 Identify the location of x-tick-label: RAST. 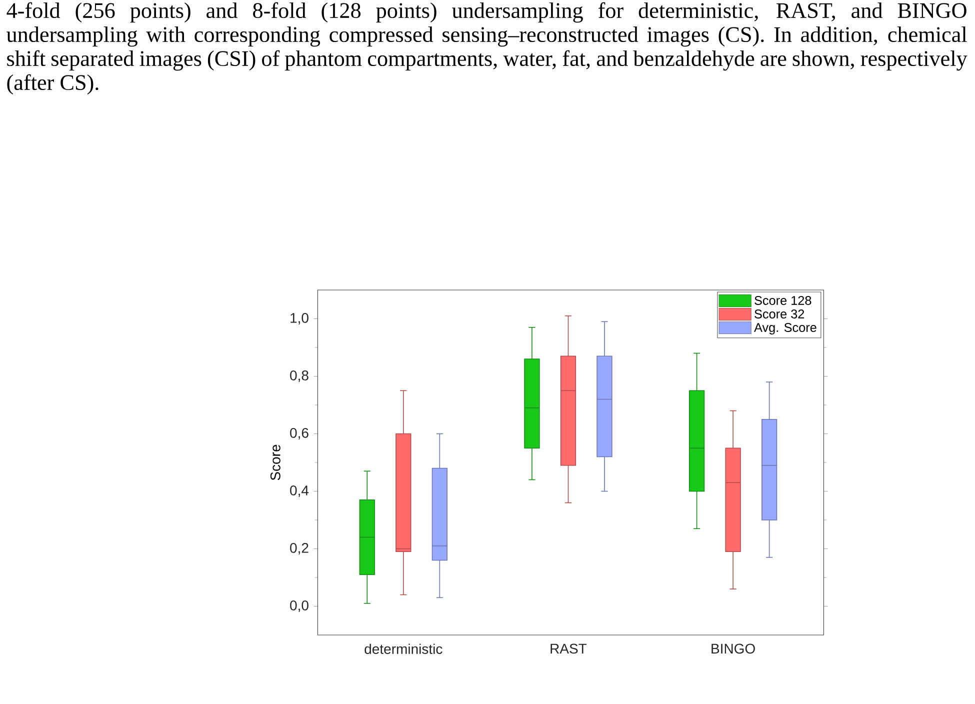
(568, 649).